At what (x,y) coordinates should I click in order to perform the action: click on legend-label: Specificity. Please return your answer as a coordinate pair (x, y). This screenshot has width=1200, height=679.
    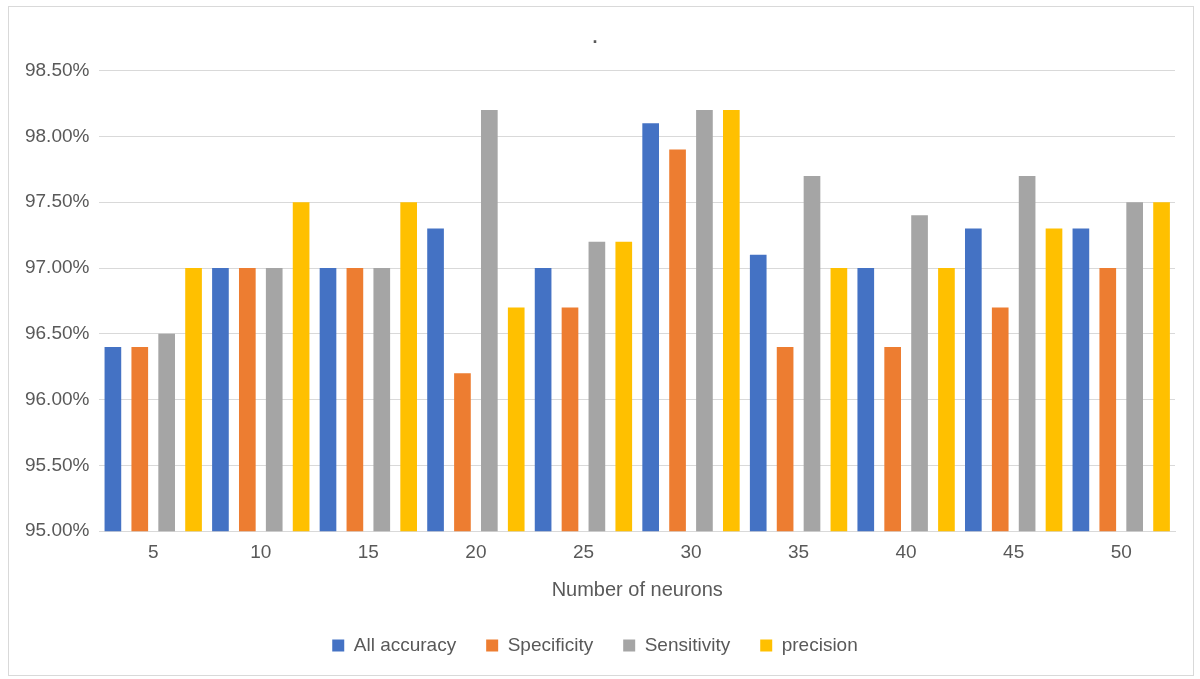
    Looking at the image, I should click on (550, 644).